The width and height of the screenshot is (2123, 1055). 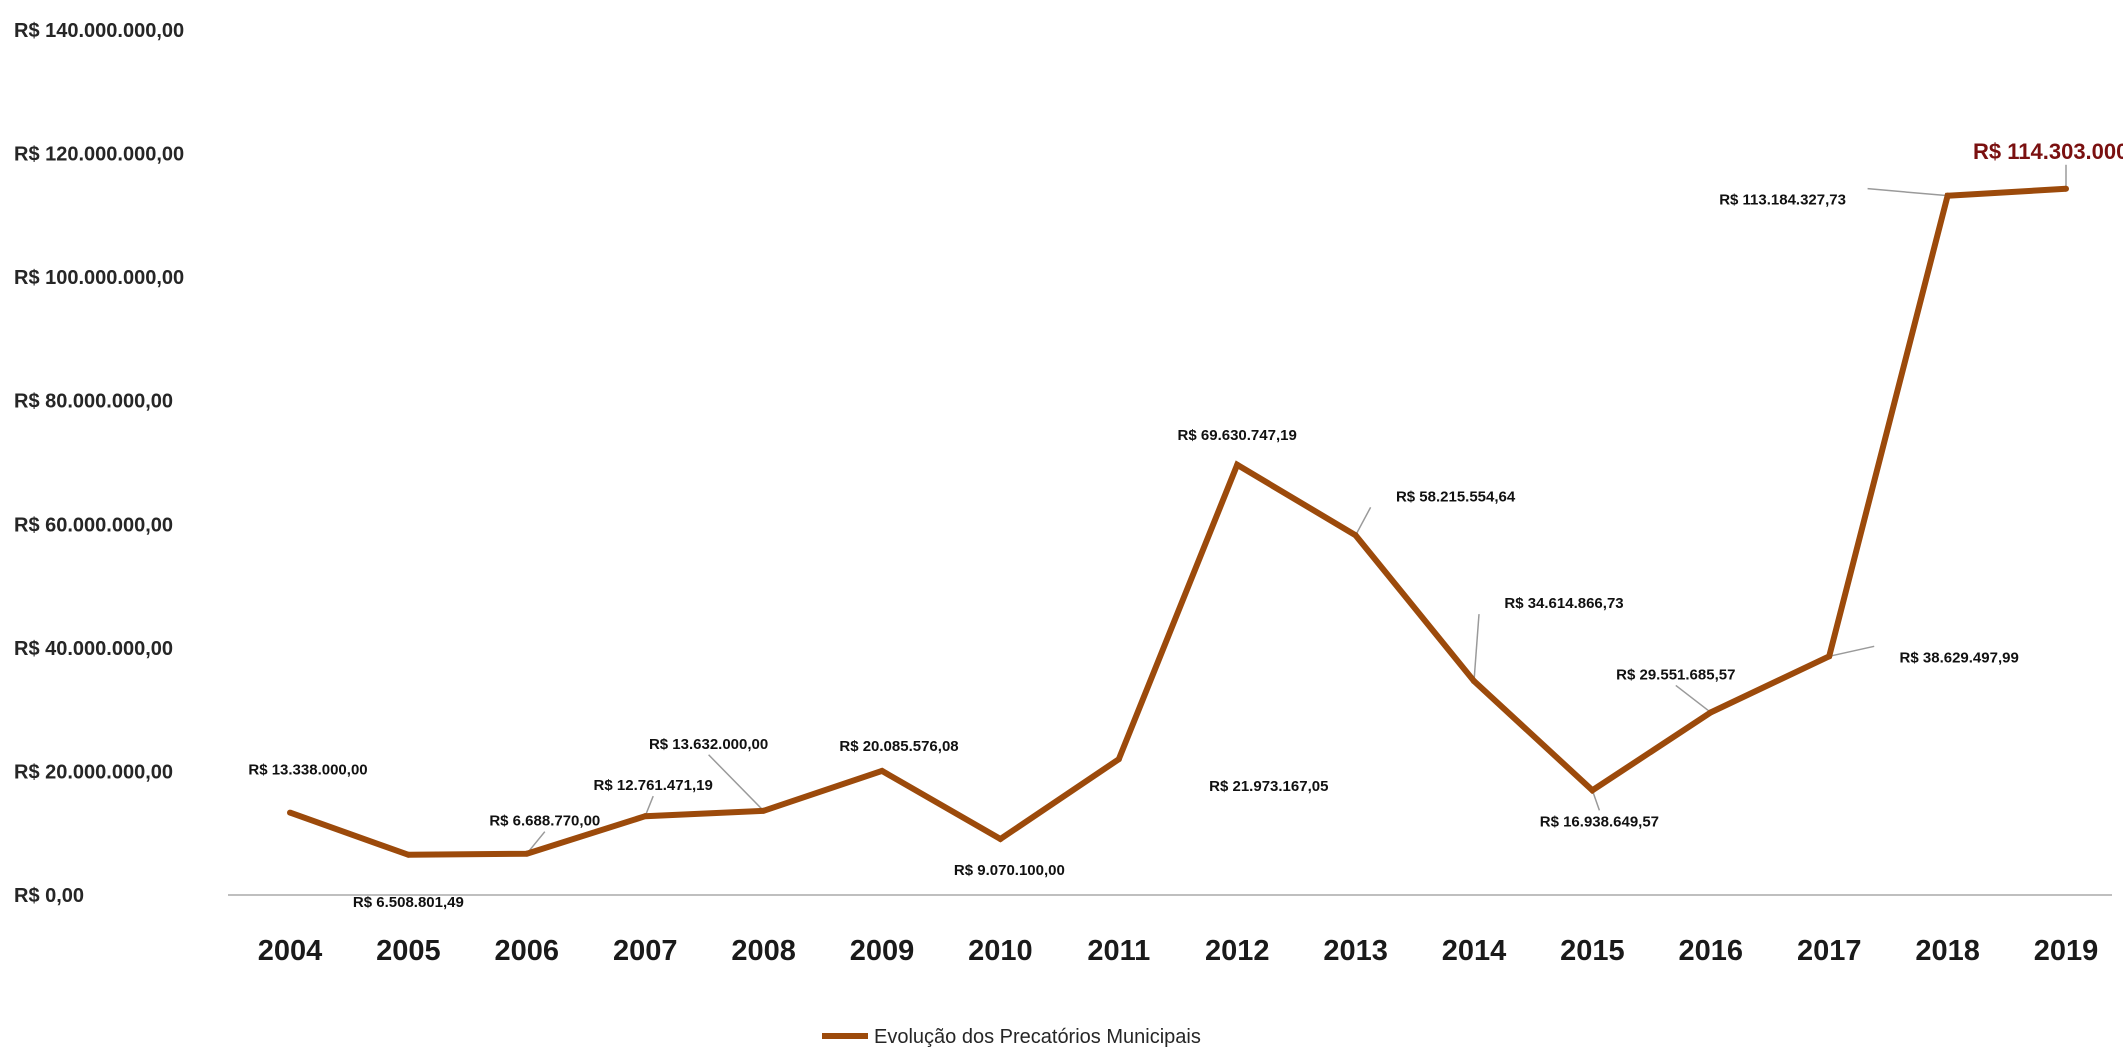 I want to click on data-label: R$ 113.184.327,73, so click(x=1782, y=200).